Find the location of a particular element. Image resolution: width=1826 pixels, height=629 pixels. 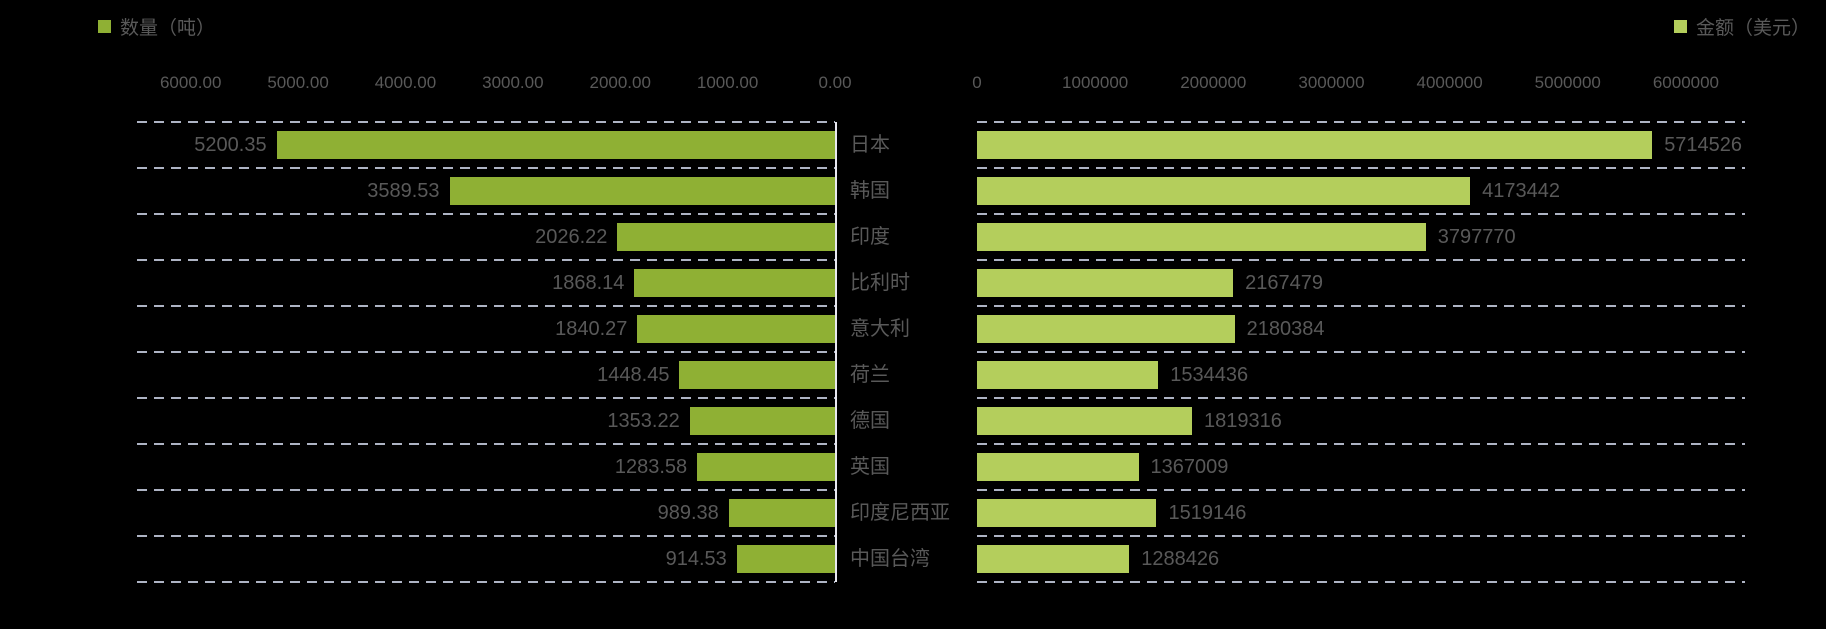

value-label: 5714526 is located at coordinates (1703, 145).